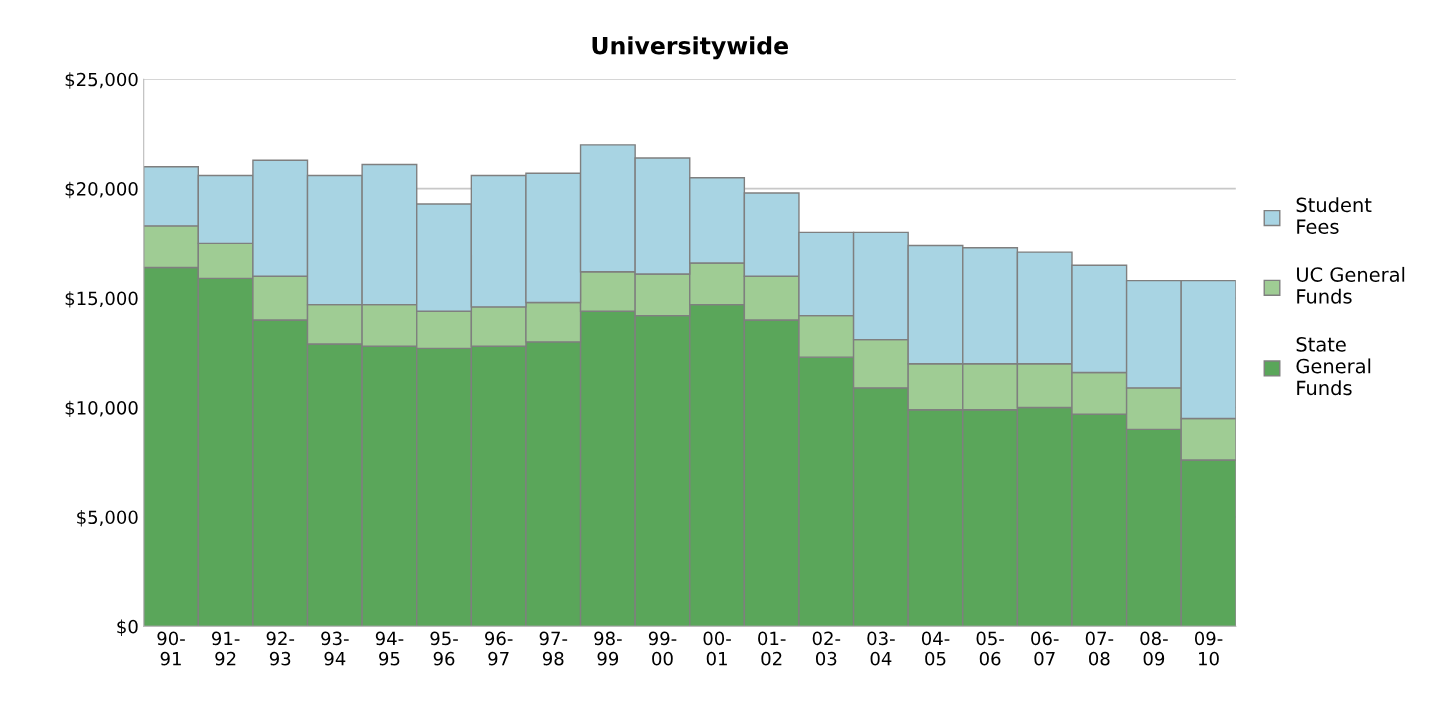 The width and height of the screenshot is (1437, 720). What do you see at coordinates (990, 648) in the screenshot?
I see `x-tick-label: 05- 06` at bounding box center [990, 648].